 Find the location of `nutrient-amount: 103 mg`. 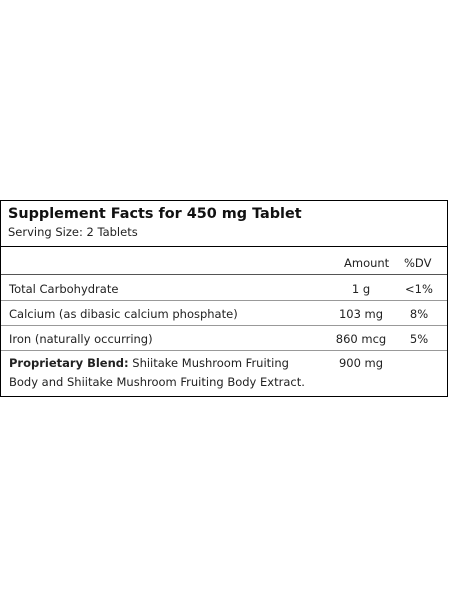

nutrient-amount: 103 mg is located at coordinates (361, 314).